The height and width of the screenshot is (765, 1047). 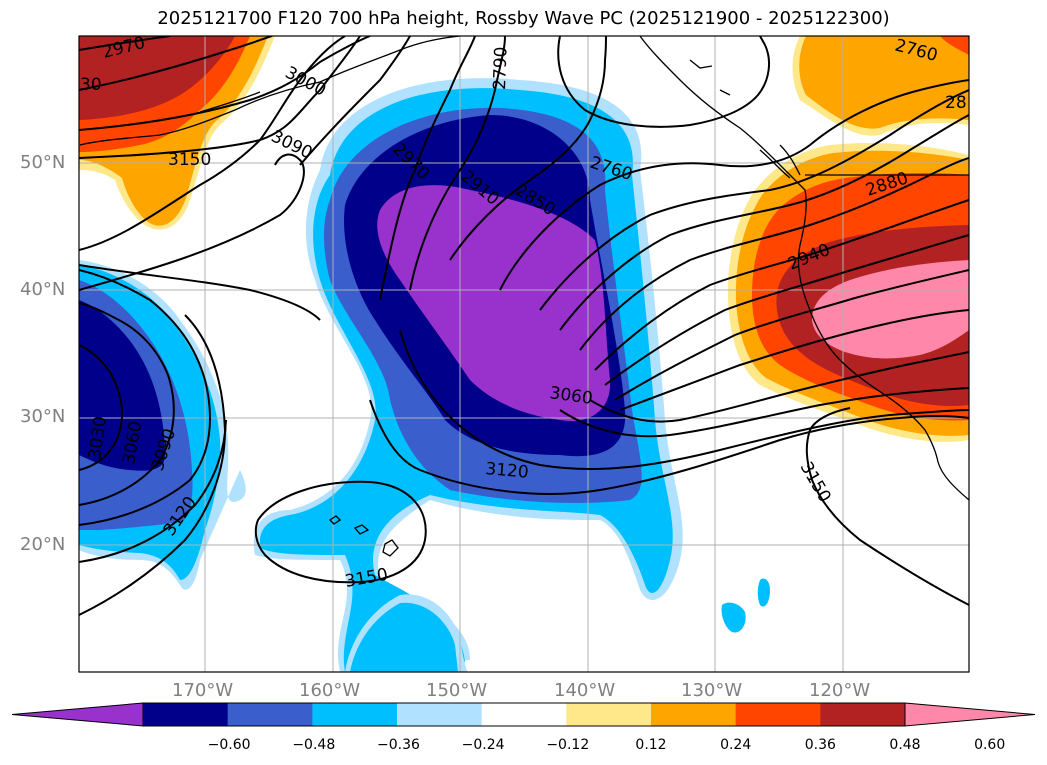 What do you see at coordinates (189, 160) in the screenshot?
I see `c3150a: 3150` at bounding box center [189, 160].